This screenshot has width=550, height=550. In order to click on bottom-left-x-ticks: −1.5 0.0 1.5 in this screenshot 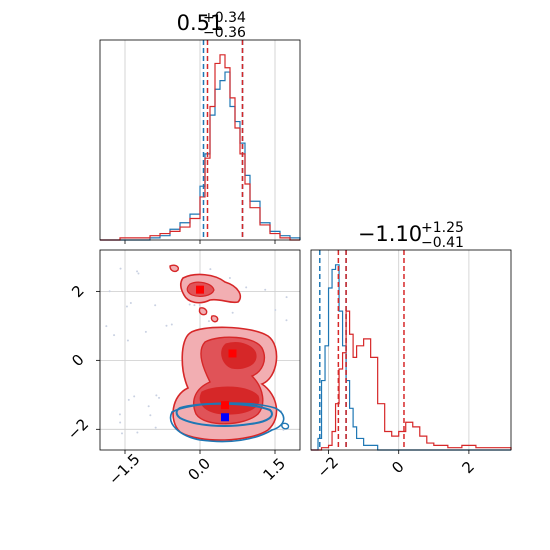, I will do `click(197, 469)`.